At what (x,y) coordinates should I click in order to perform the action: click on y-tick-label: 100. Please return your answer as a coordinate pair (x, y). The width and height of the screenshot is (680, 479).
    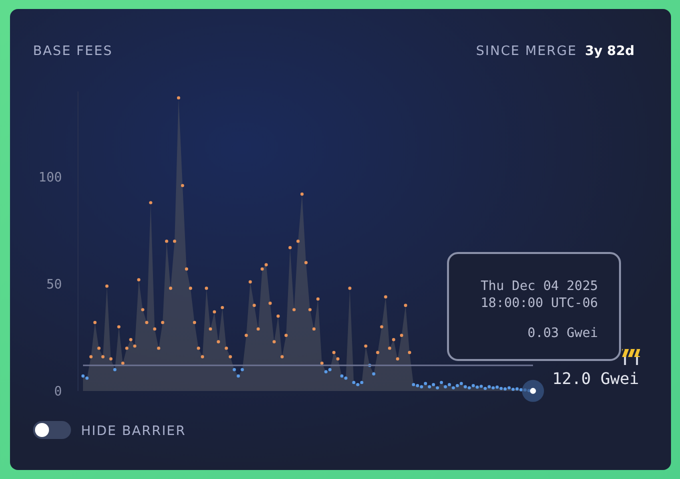
    Looking at the image, I should click on (50, 178).